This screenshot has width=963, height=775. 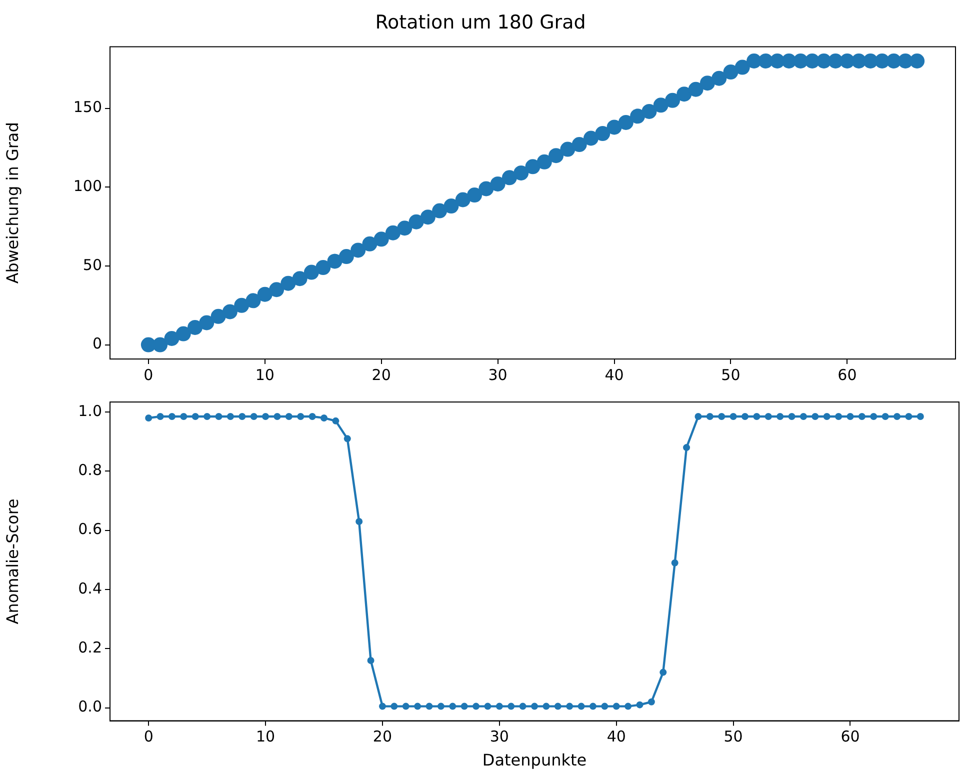 I want to click on y-tick-label: 0.2, so click(x=90, y=647).